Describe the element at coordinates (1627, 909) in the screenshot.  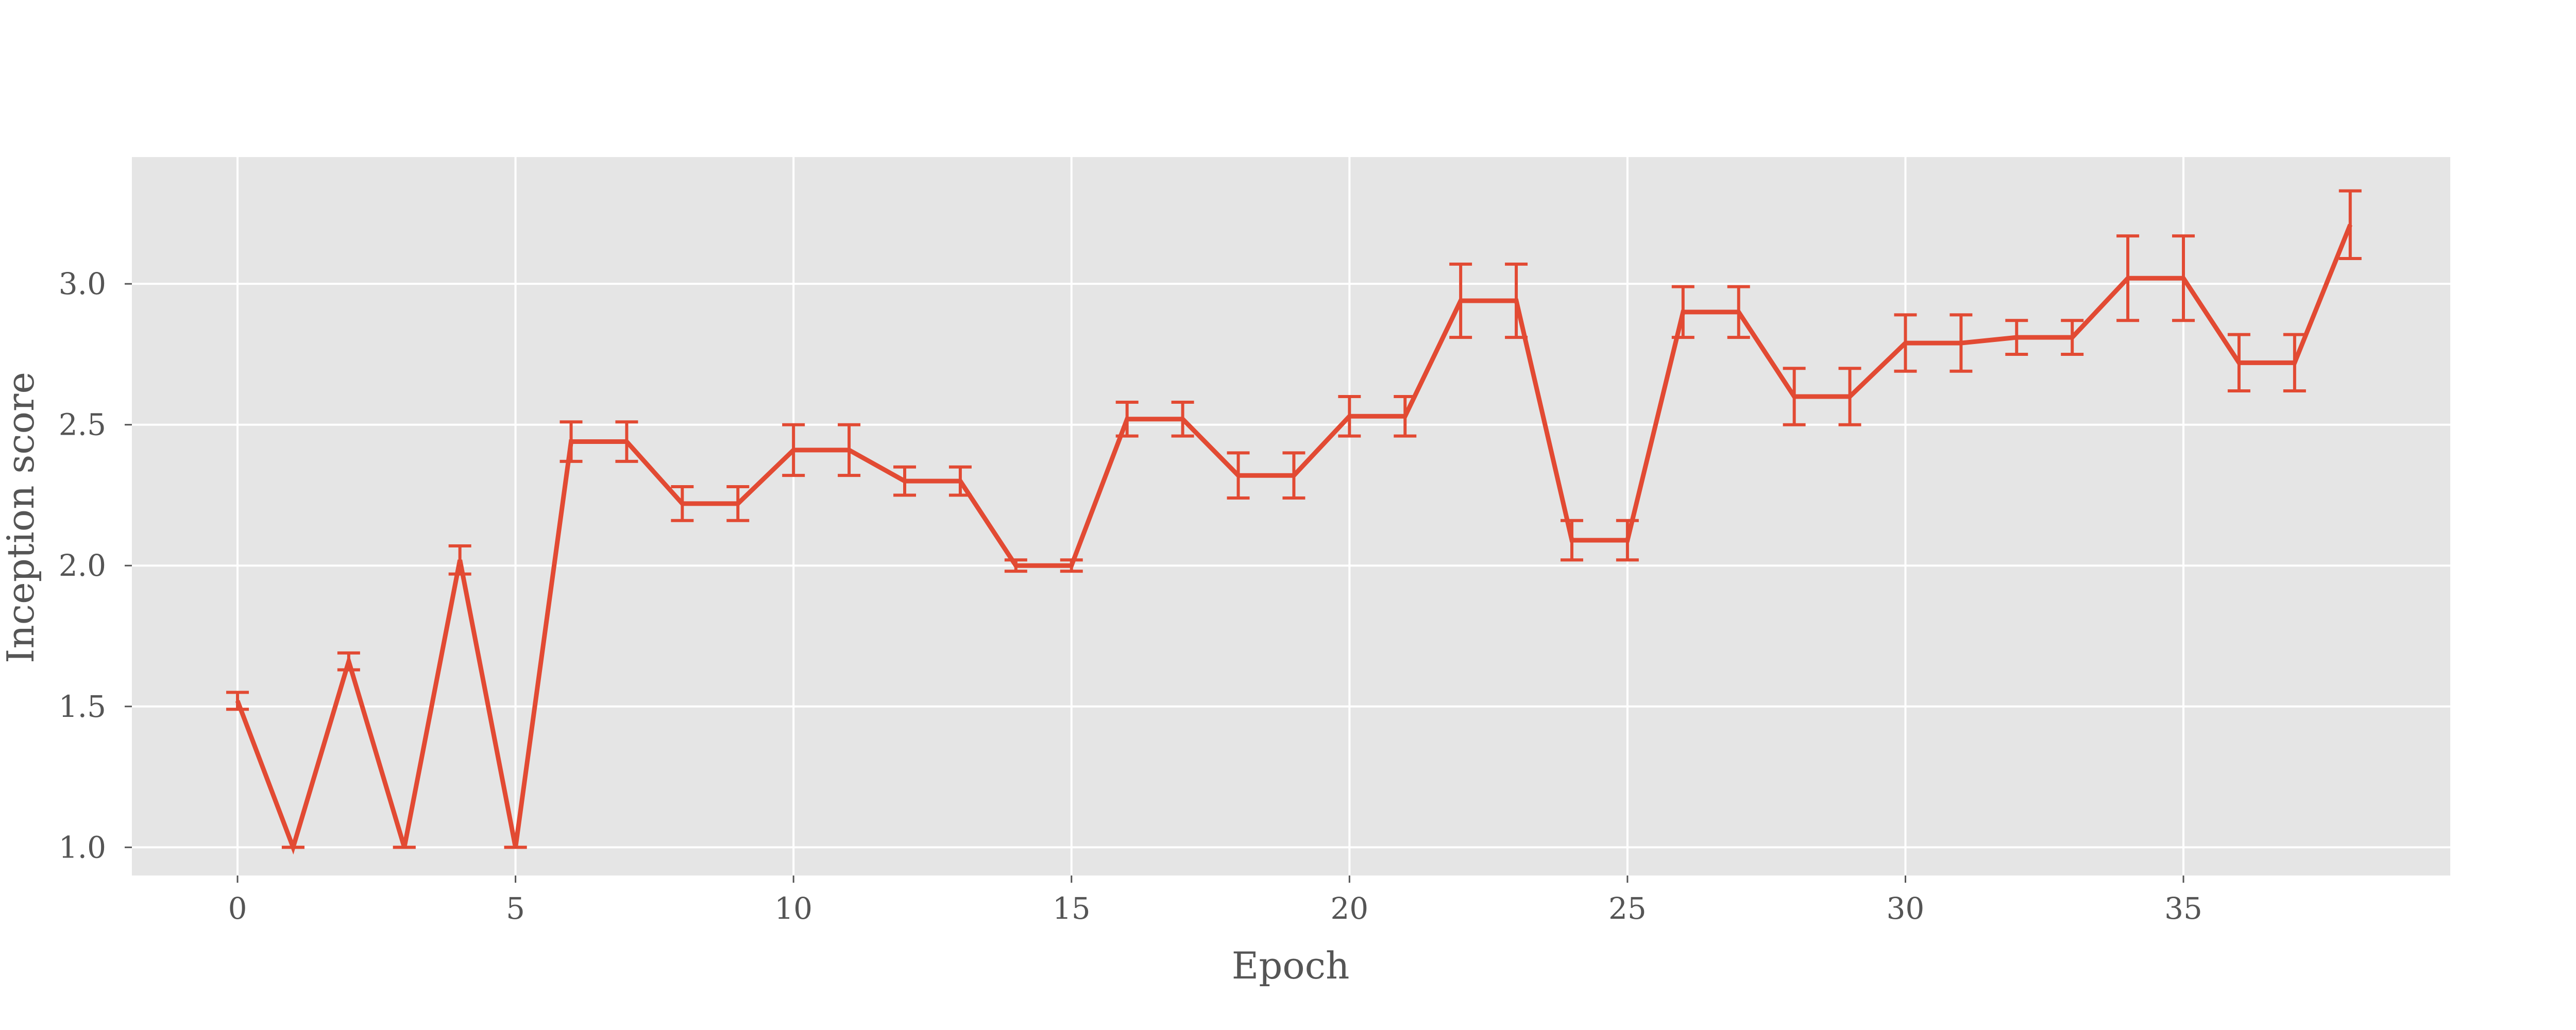
I see `x-tick-label: 25` at that location.